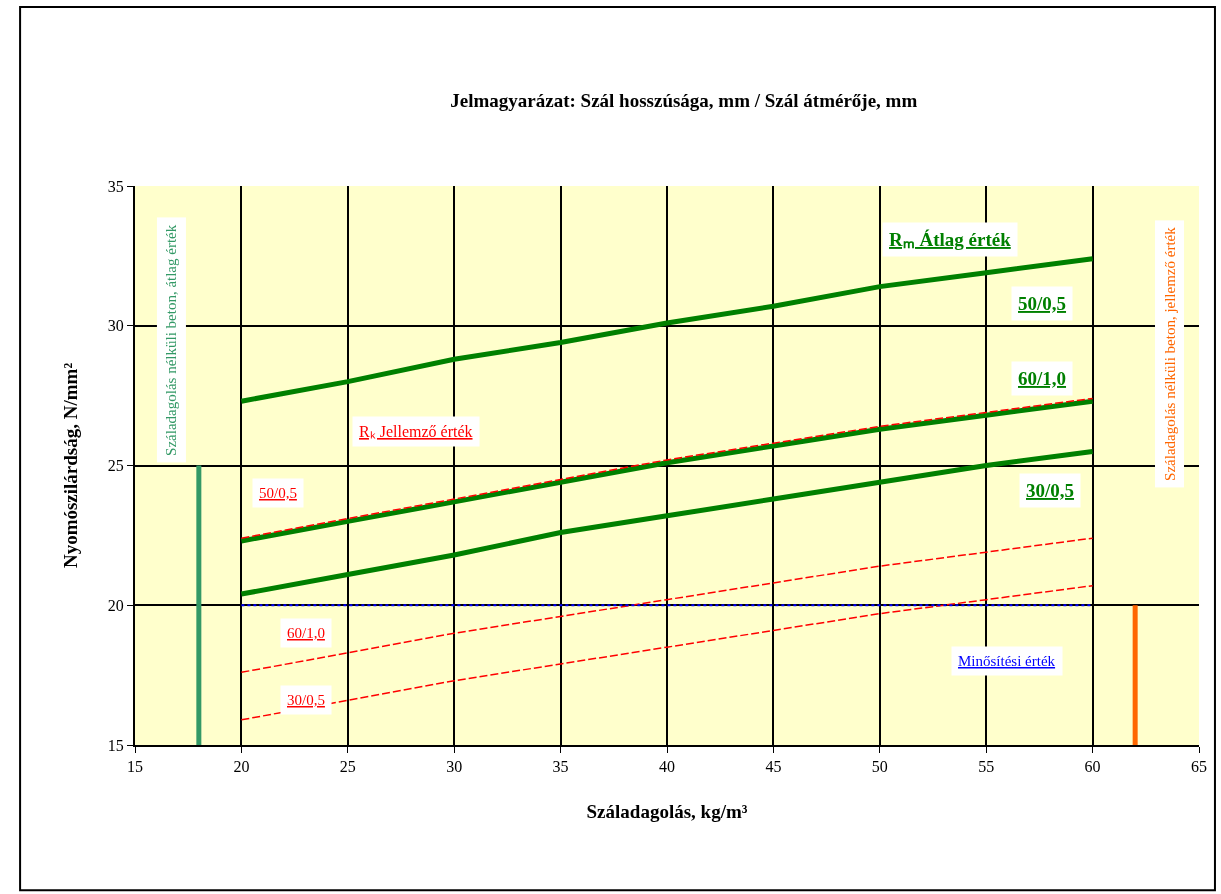  What do you see at coordinates (71, 465) in the screenshot?
I see `y-axis-title: Nyomószilárdság, N/mm²` at bounding box center [71, 465].